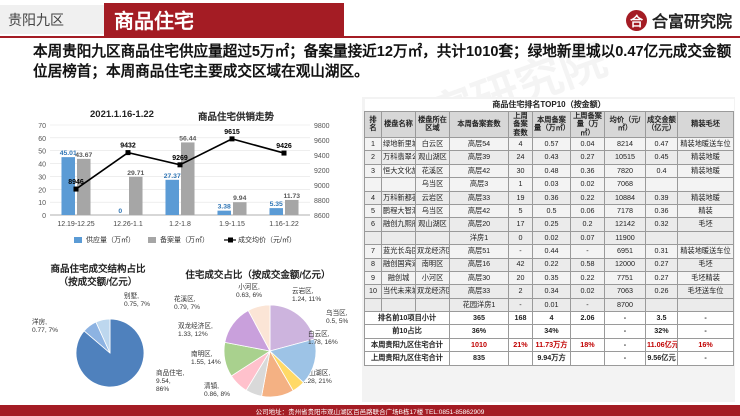 This screenshot has width=740, height=416. What do you see at coordinates (110, 239) in the screenshot?
I see `legend-label: 供应量（万㎡）` at bounding box center [110, 239].